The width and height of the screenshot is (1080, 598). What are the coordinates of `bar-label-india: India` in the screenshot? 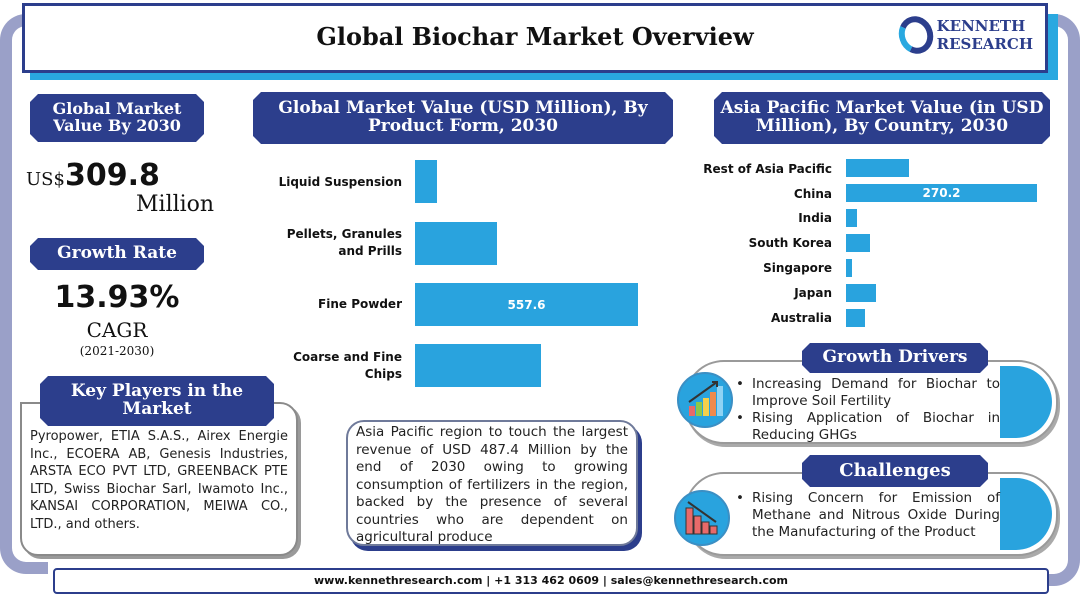 It's located at (815, 218).